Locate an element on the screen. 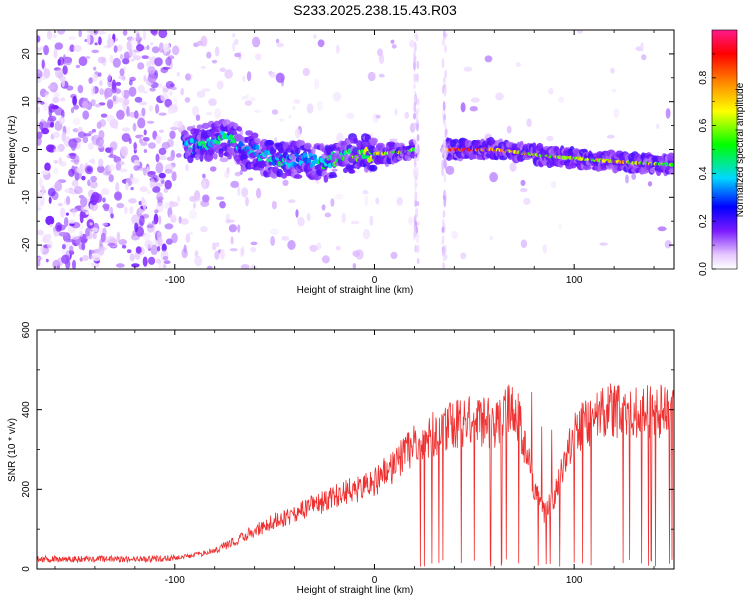 This screenshot has height=600, width=750. colorbar-tick-label: 0.4 is located at coordinates (703, 173).